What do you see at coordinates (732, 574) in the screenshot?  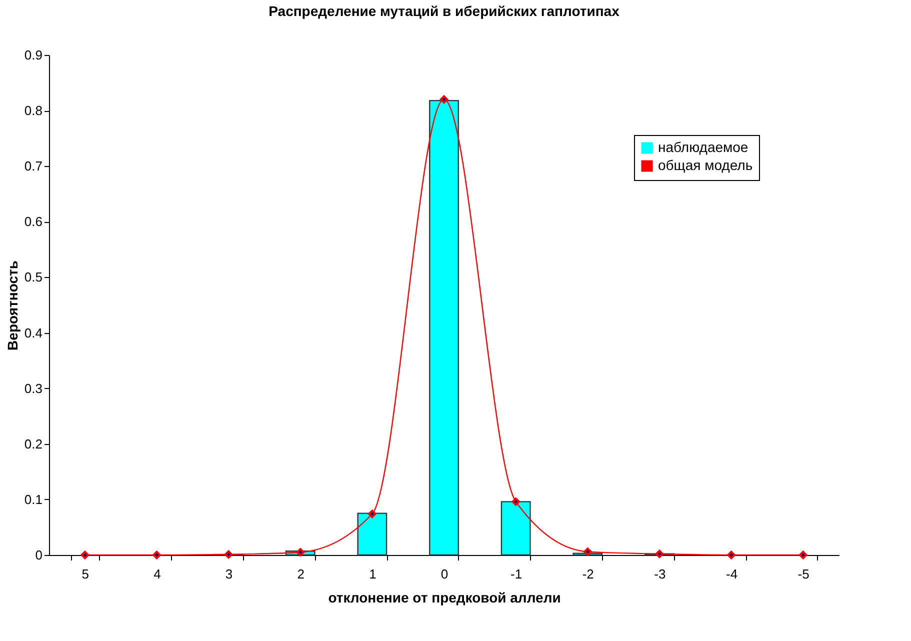 I see `x-tick-label: -4` at bounding box center [732, 574].